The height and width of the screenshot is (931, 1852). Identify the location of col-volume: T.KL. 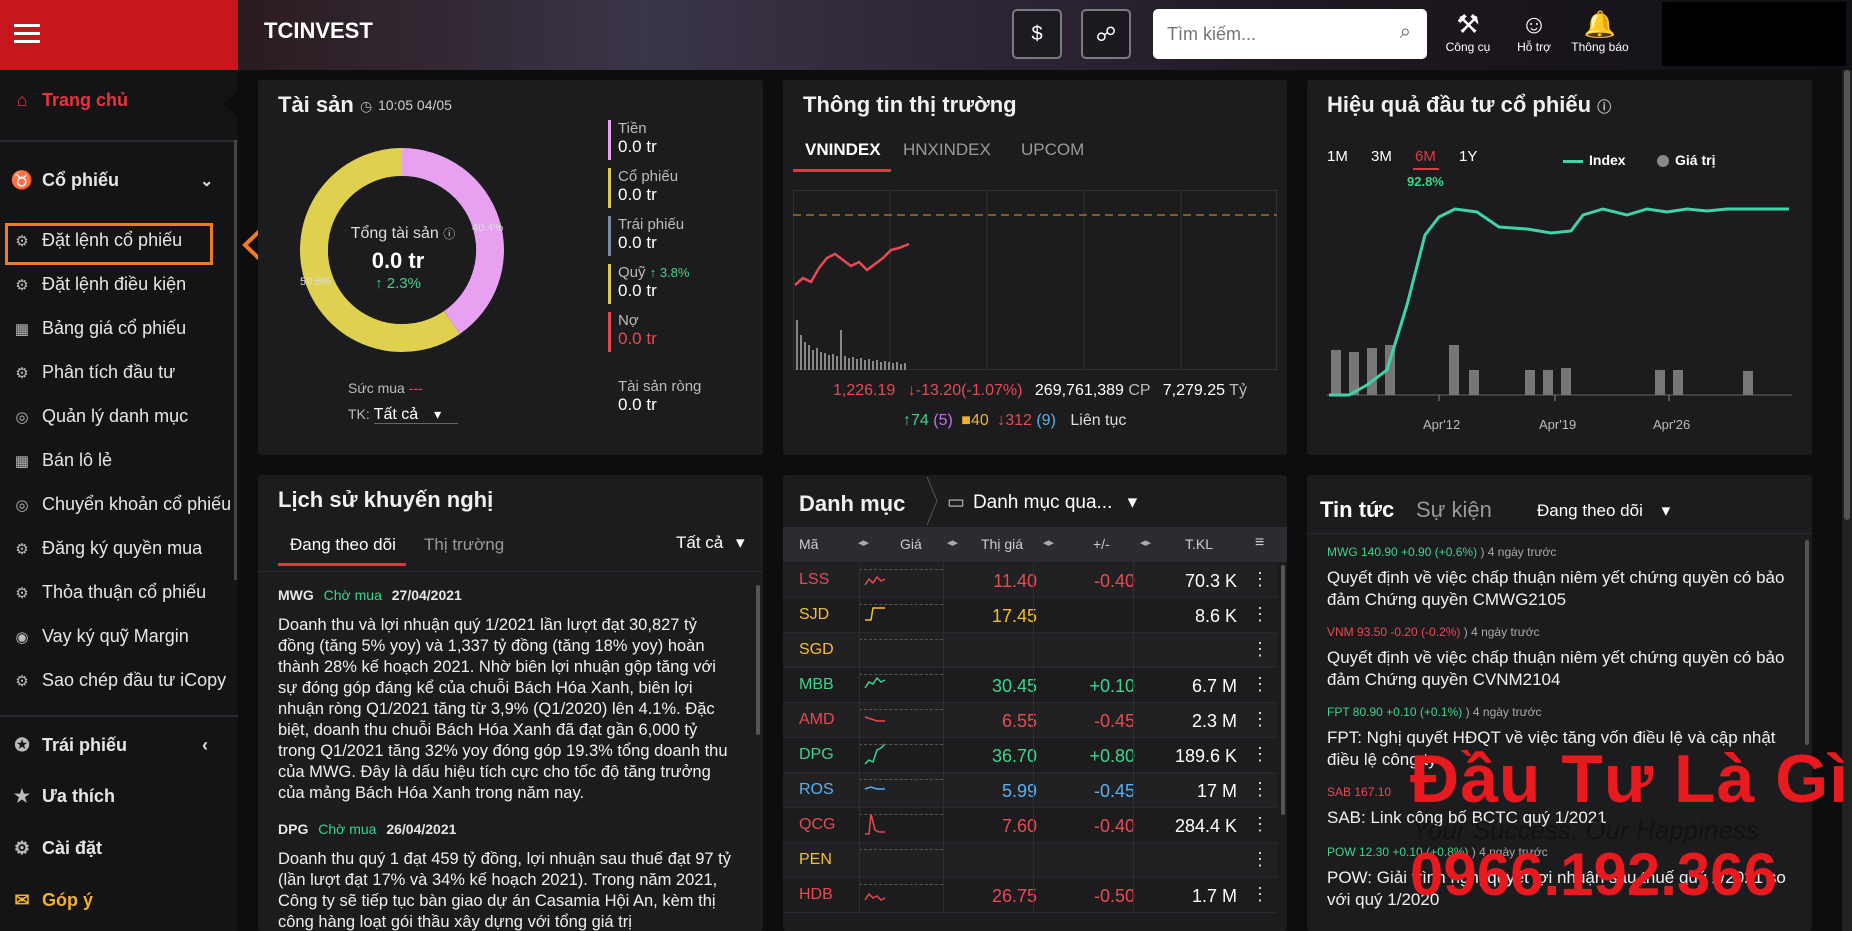
(1199, 544).